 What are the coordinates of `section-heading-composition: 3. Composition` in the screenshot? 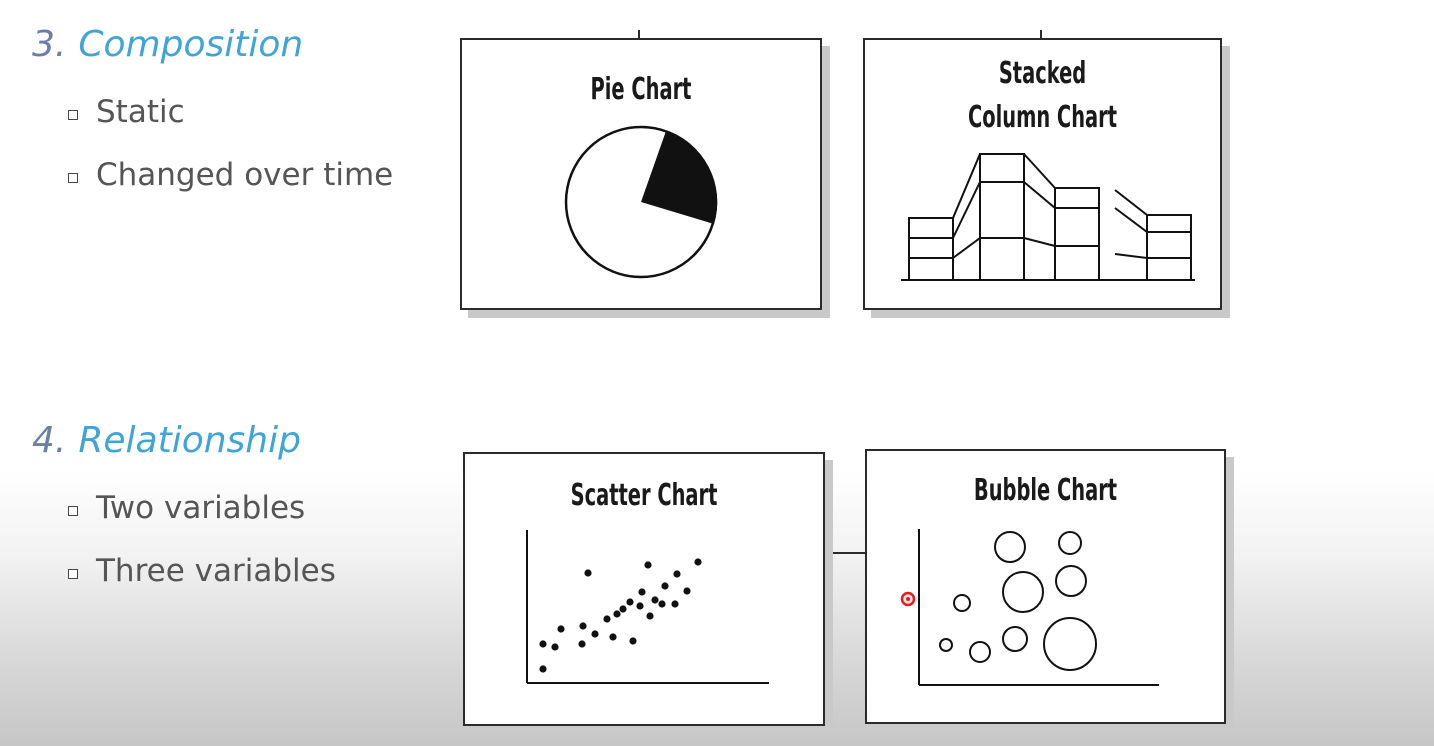 It's located at (167, 44).